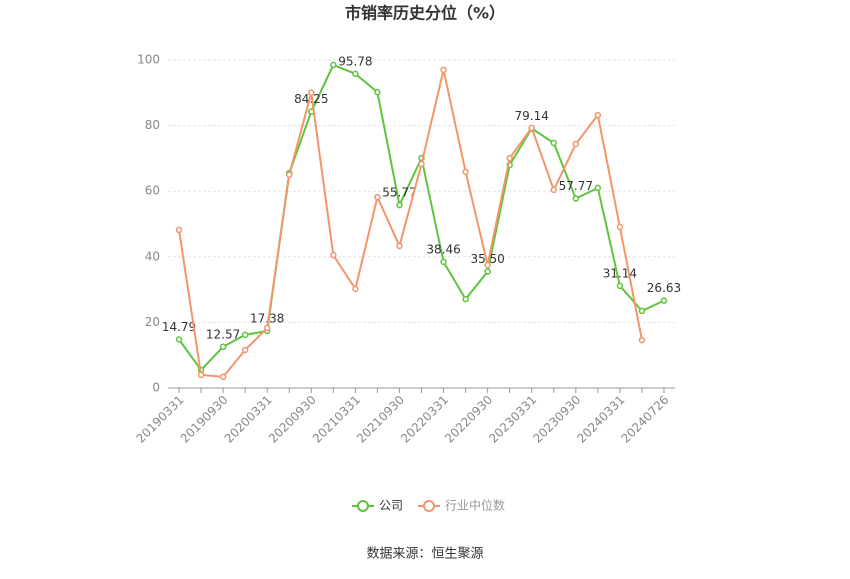 The height and width of the screenshot is (579, 850). I want to click on y-tick-label: 40, so click(152, 256).